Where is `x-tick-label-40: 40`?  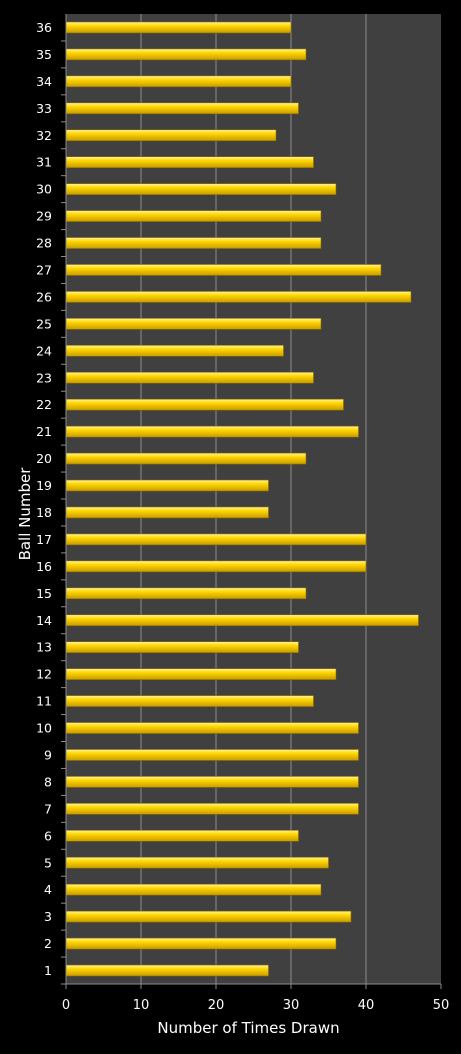
x-tick-label-40: 40 is located at coordinates (366, 1005).